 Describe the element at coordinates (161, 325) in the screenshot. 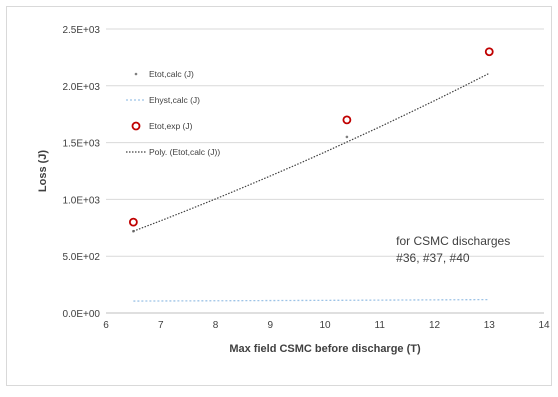

I see `x-tick-label: 7` at that location.